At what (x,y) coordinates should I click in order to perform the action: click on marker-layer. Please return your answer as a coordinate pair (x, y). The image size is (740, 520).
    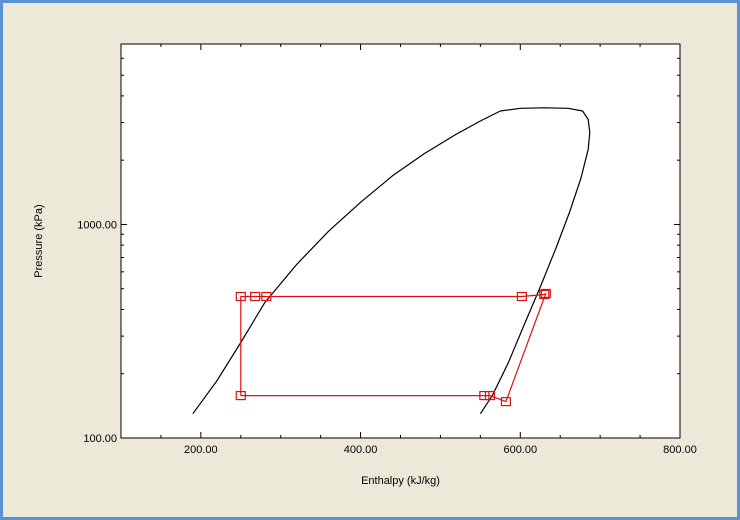
    Looking at the image, I should click on (393, 347).